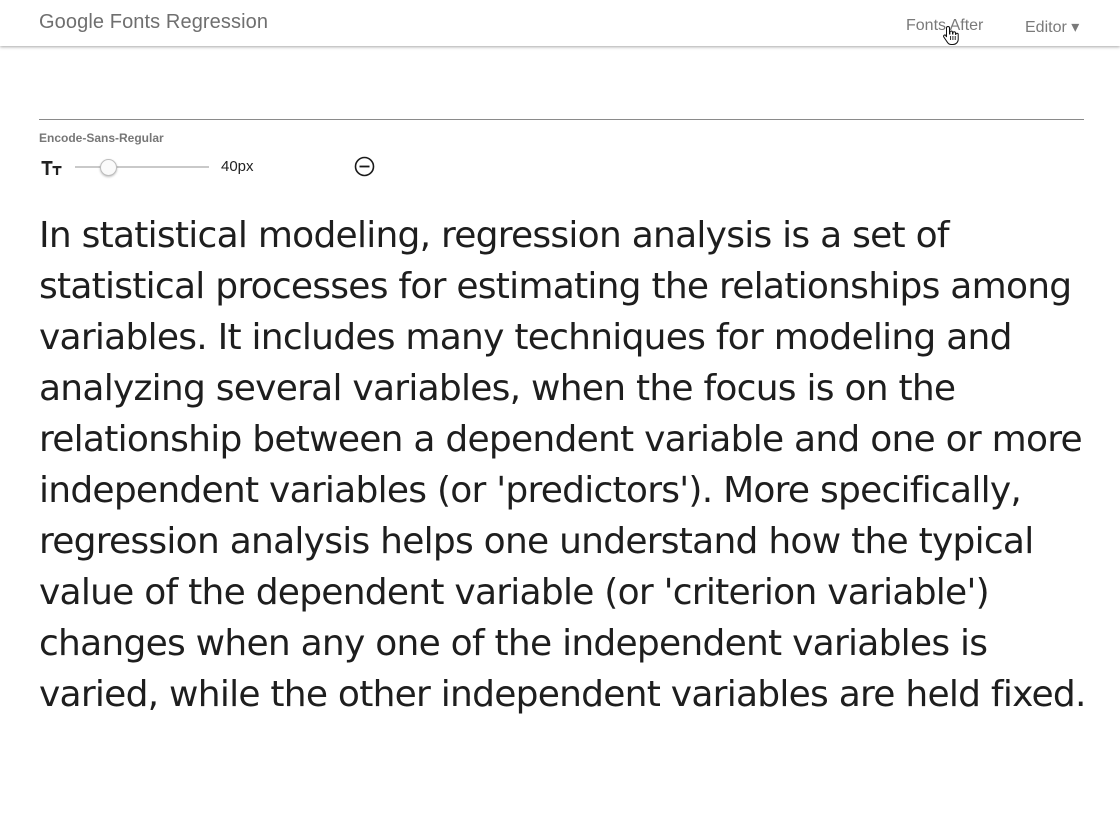 This screenshot has height=824, width=1120. Describe the element at coordinates (237, 166) in the screenshot. I see `font-size-value: 40px` at that location.